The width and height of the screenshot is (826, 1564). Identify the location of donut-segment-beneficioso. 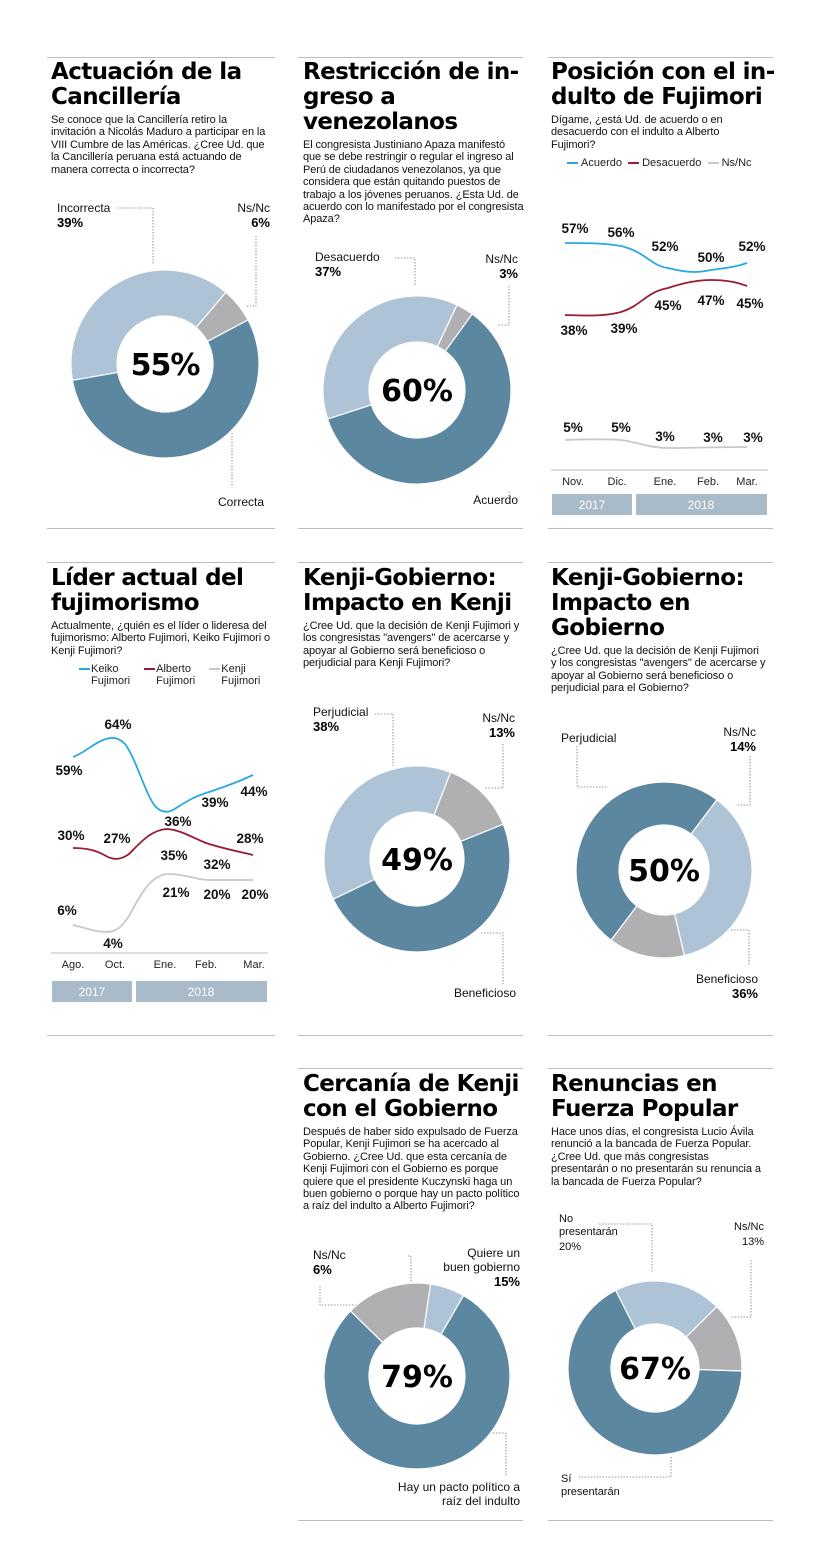
(713, 877).